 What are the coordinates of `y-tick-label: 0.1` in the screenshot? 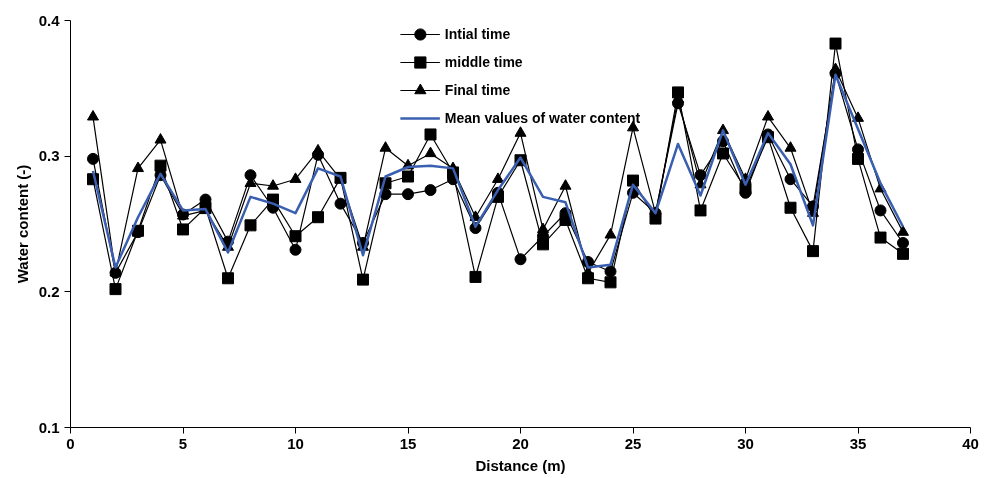 It's located at (49, 427).